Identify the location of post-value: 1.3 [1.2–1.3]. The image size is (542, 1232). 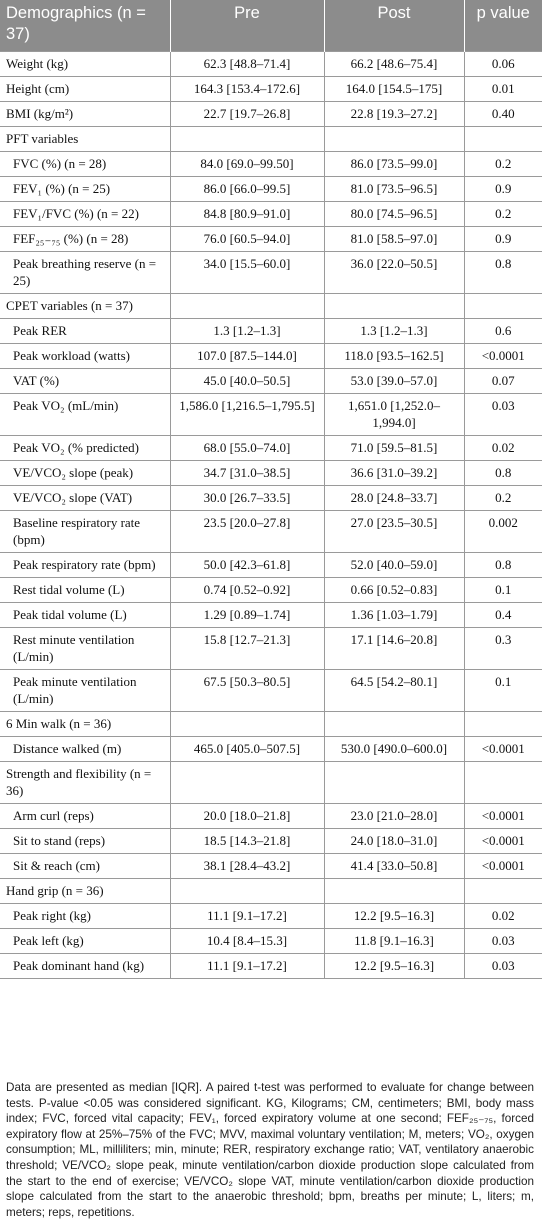
(394, 331).